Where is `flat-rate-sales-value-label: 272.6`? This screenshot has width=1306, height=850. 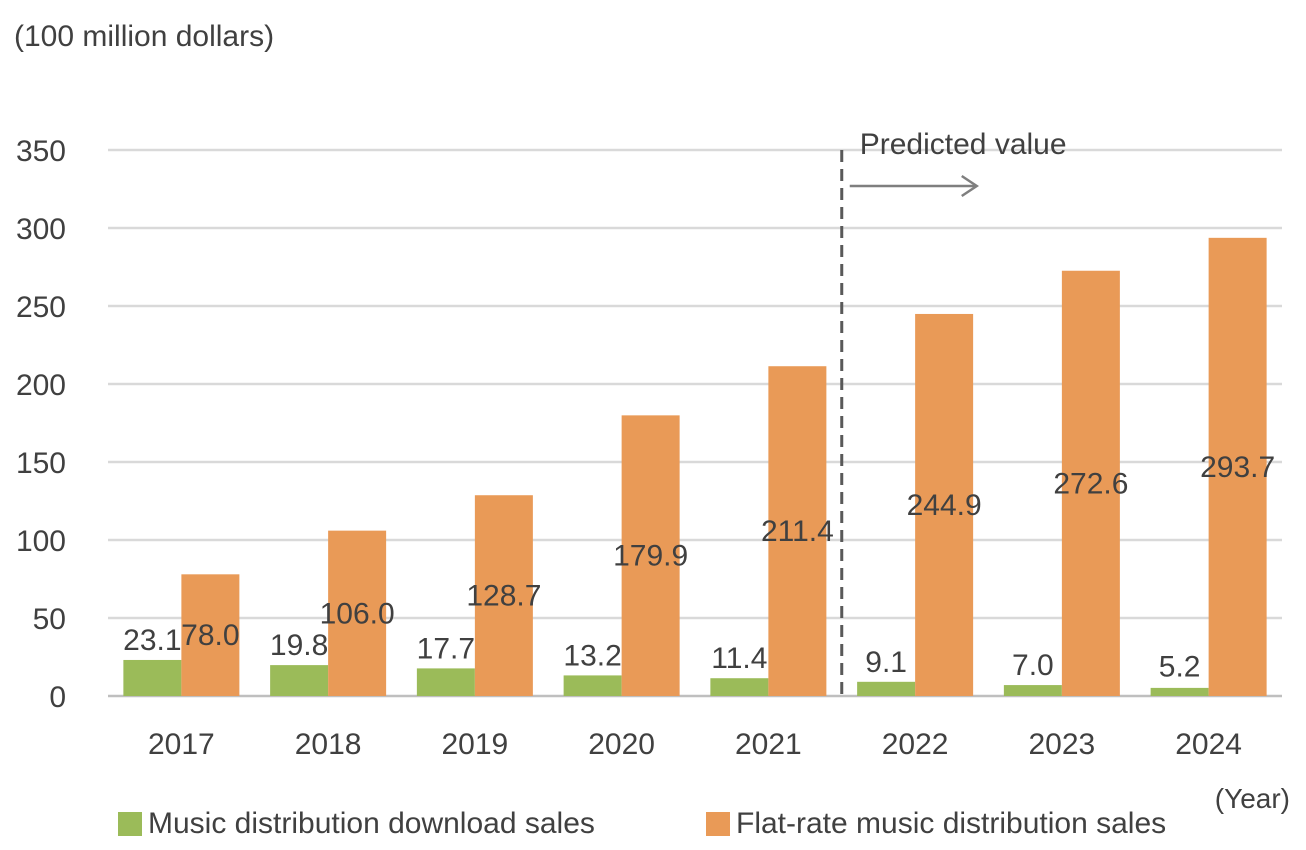 flat-rate-sales-value-label: 272.6 is located at coordinates (1090, 483).